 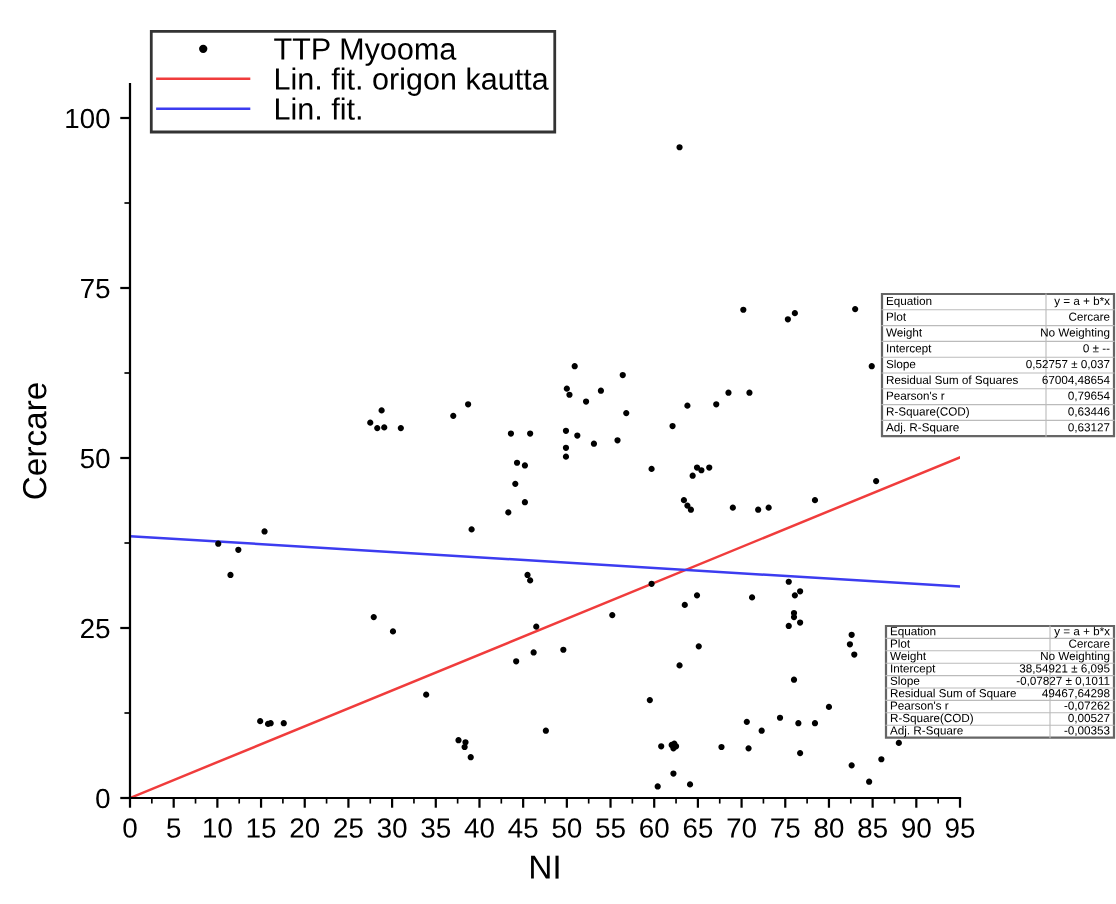 What do you see at coordinates (34, 441) in the screenshot?
I see `y-axis-title: Cercare` at bounding box center [34, 441].